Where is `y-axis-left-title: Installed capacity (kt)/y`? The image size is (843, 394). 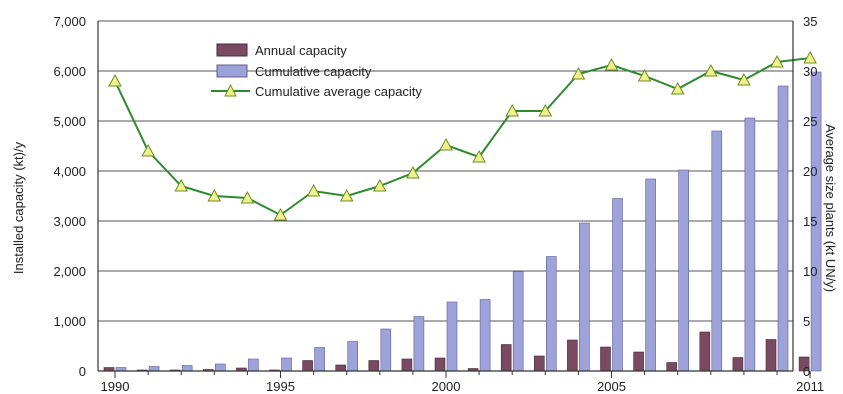
y-axis-left-title: Installed capacity (kt)/y is located at coordinates (18, 207).